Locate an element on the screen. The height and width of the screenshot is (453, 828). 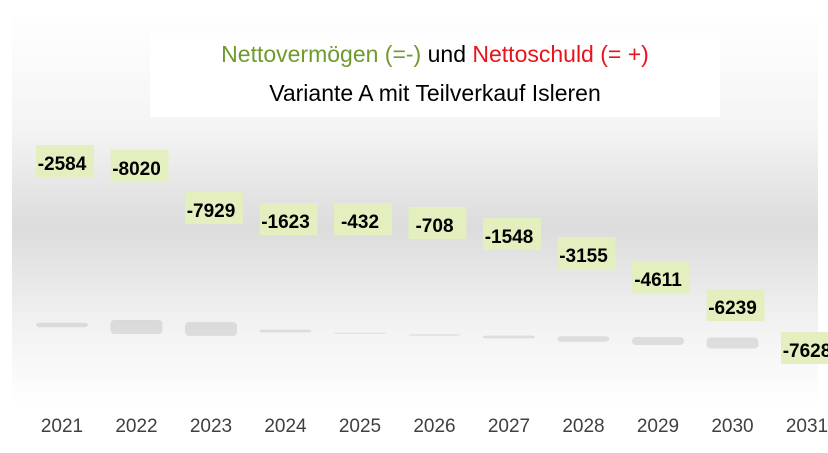
data-label: -8020 is located at coordinates (136, 169).